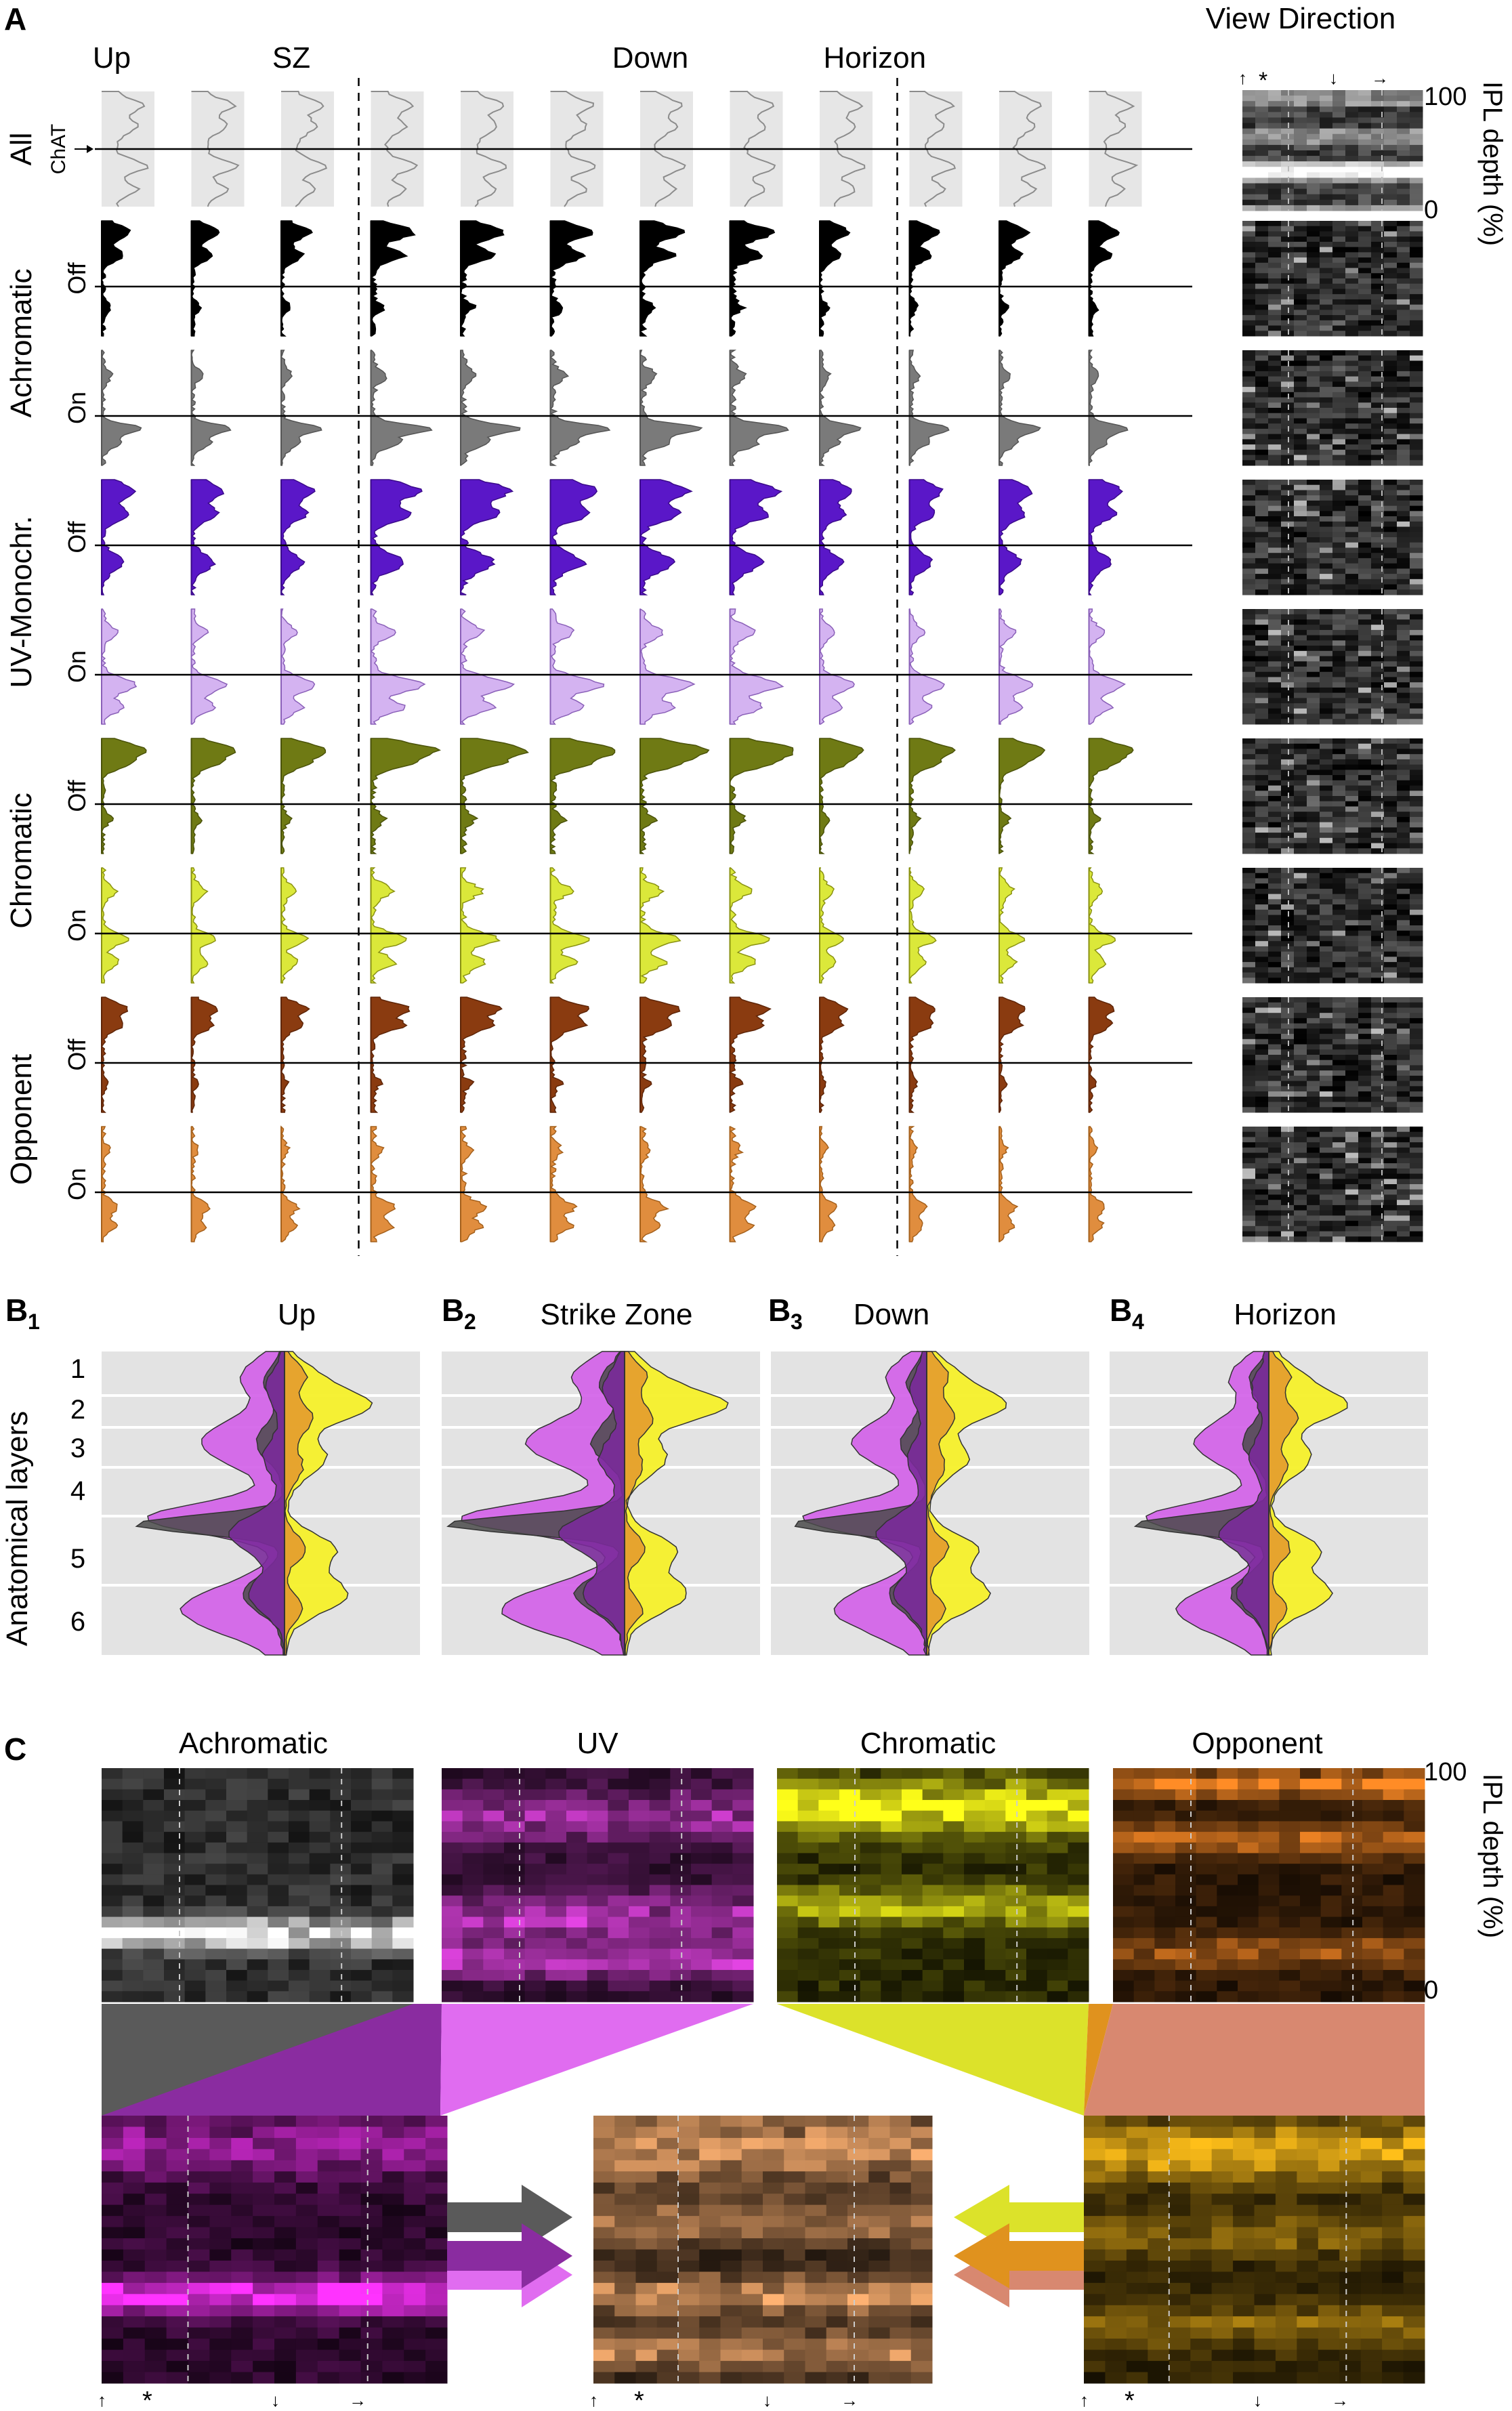 The image size is (1512, 2411). I want to click on row-group-label-3: Chromatic, so click(21, 861).